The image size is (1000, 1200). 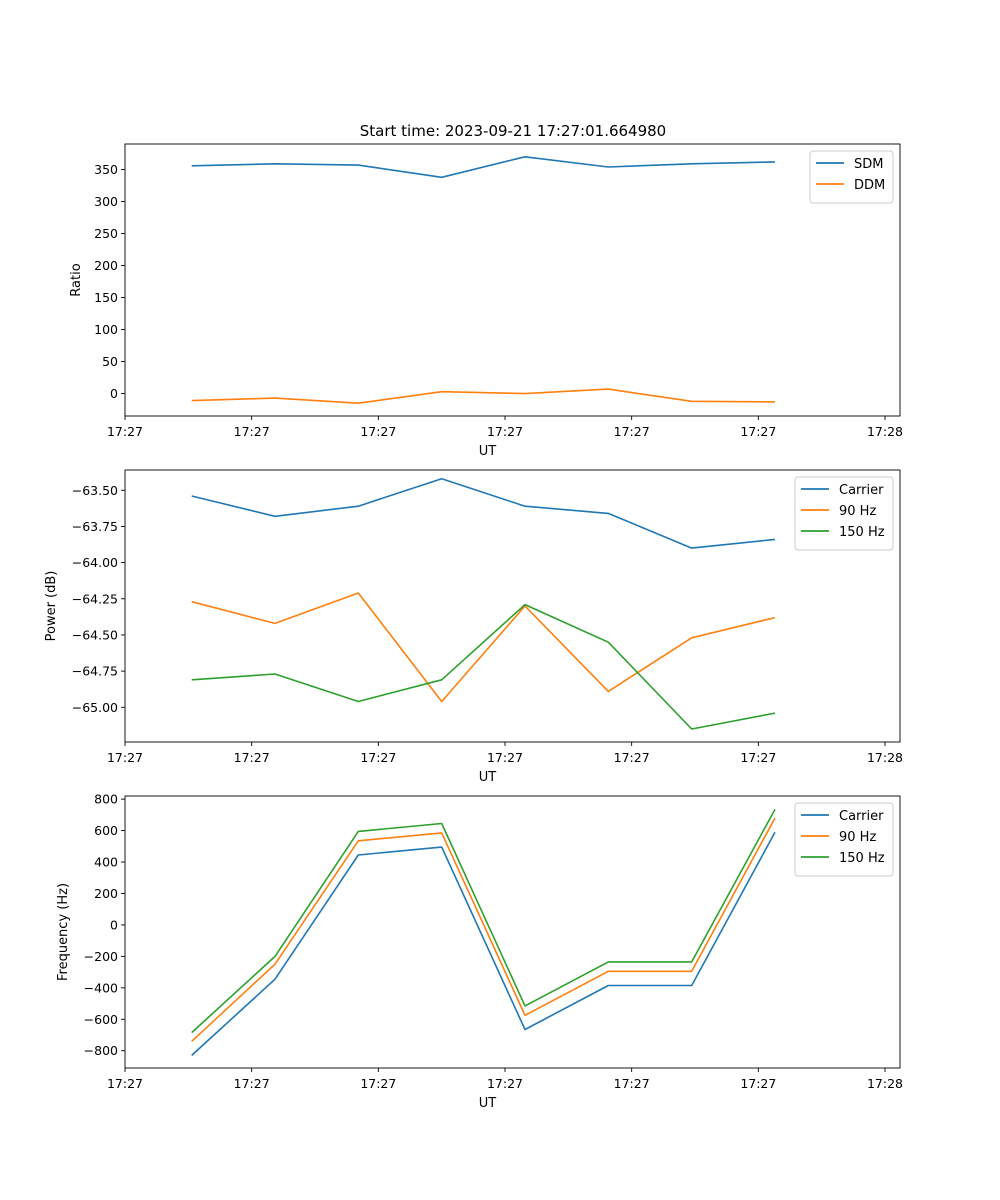 I want to click on y-tick-label: −200, so click(x=101, y=956).